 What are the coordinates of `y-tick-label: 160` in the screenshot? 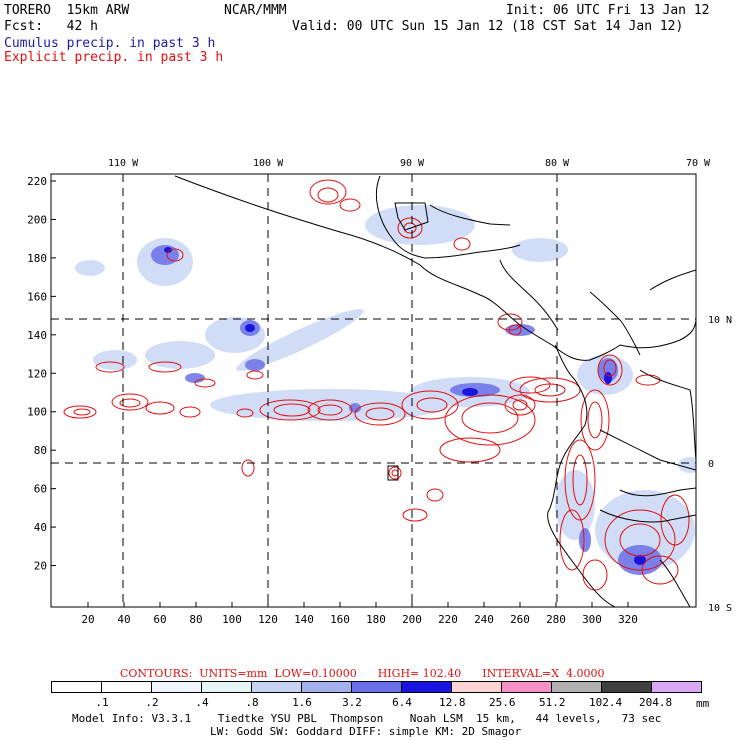 It's located at (37, 296).